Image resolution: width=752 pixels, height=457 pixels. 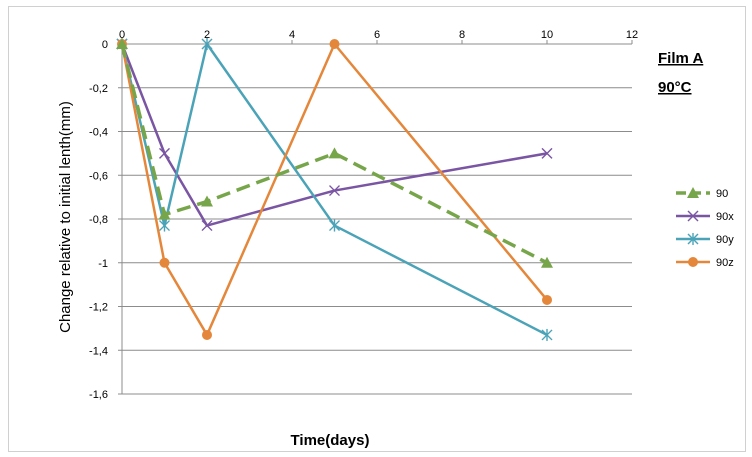 I want to click on legend-marker-90x, so click(x=693, y=216).